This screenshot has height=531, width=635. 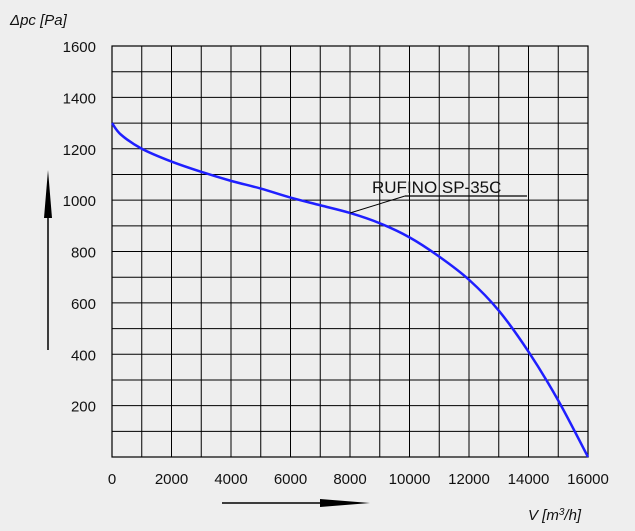 What do you see at coordinates (572, 515) in the screenshot?
I see `x-axis-title-end: /h]` at bounding box center [572, 515].